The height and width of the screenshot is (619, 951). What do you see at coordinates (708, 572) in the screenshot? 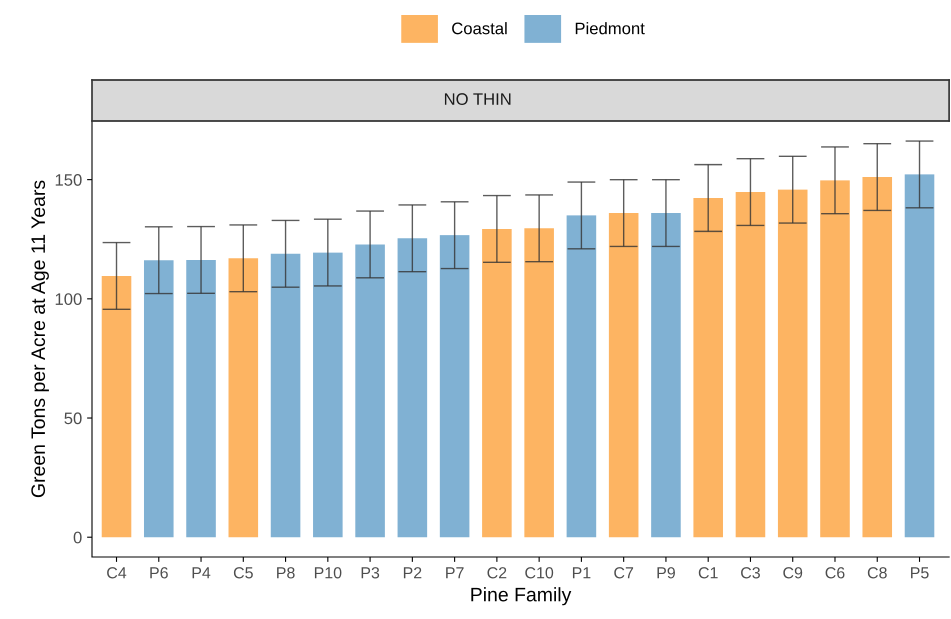
I see `x-tick-label: C1` at bounding box center [708, 572].